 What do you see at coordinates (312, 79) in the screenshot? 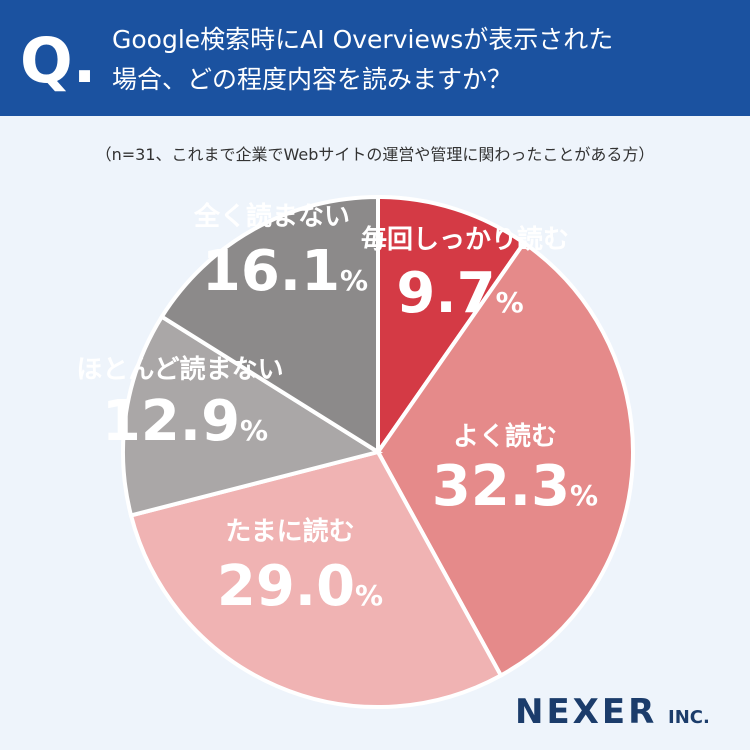
I see `title-line: 場合、どの程度内容を読みますか？` at bounding box center [312, 79].